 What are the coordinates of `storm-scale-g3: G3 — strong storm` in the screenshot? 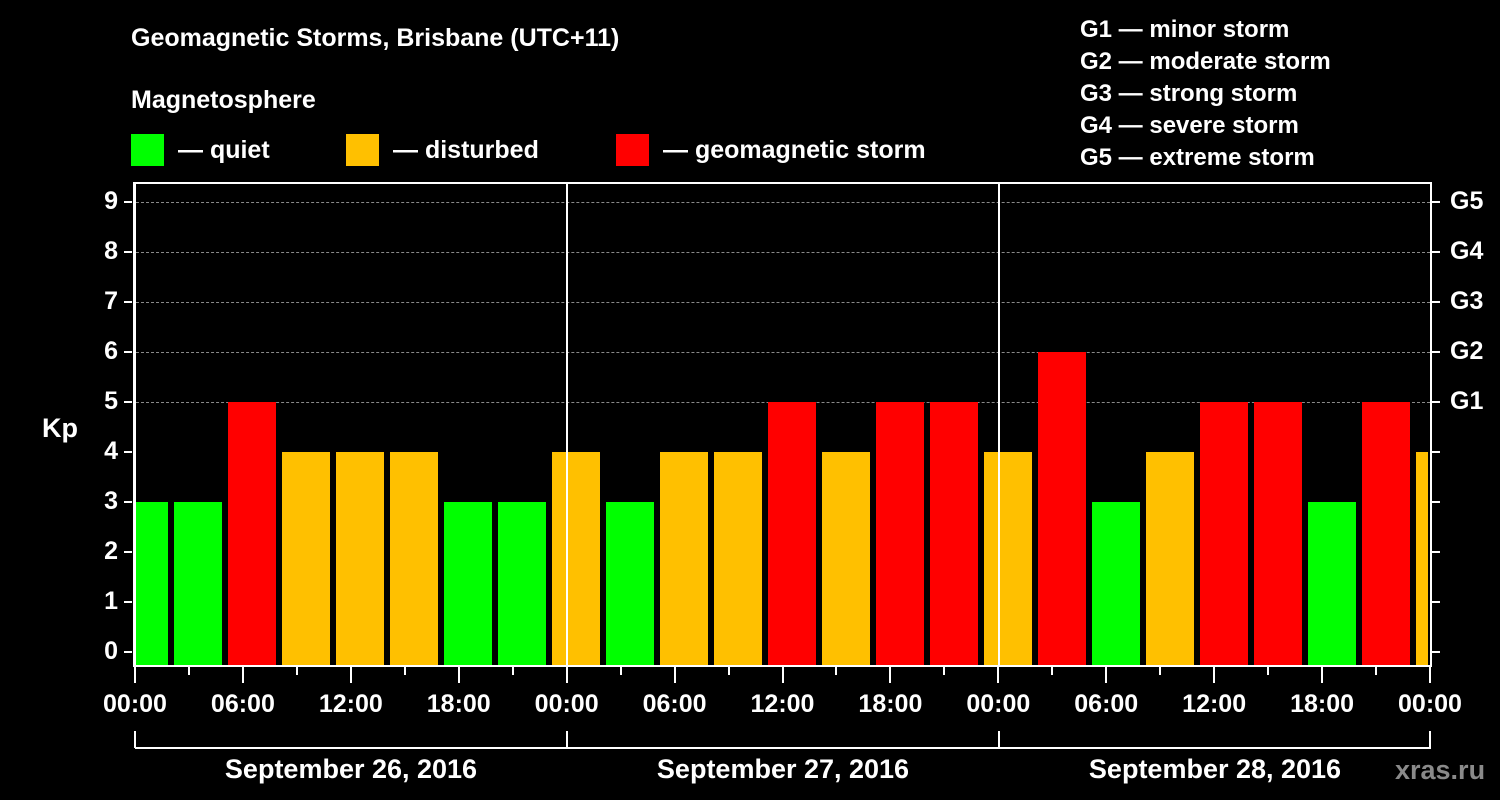 It's located at (1189, 93).